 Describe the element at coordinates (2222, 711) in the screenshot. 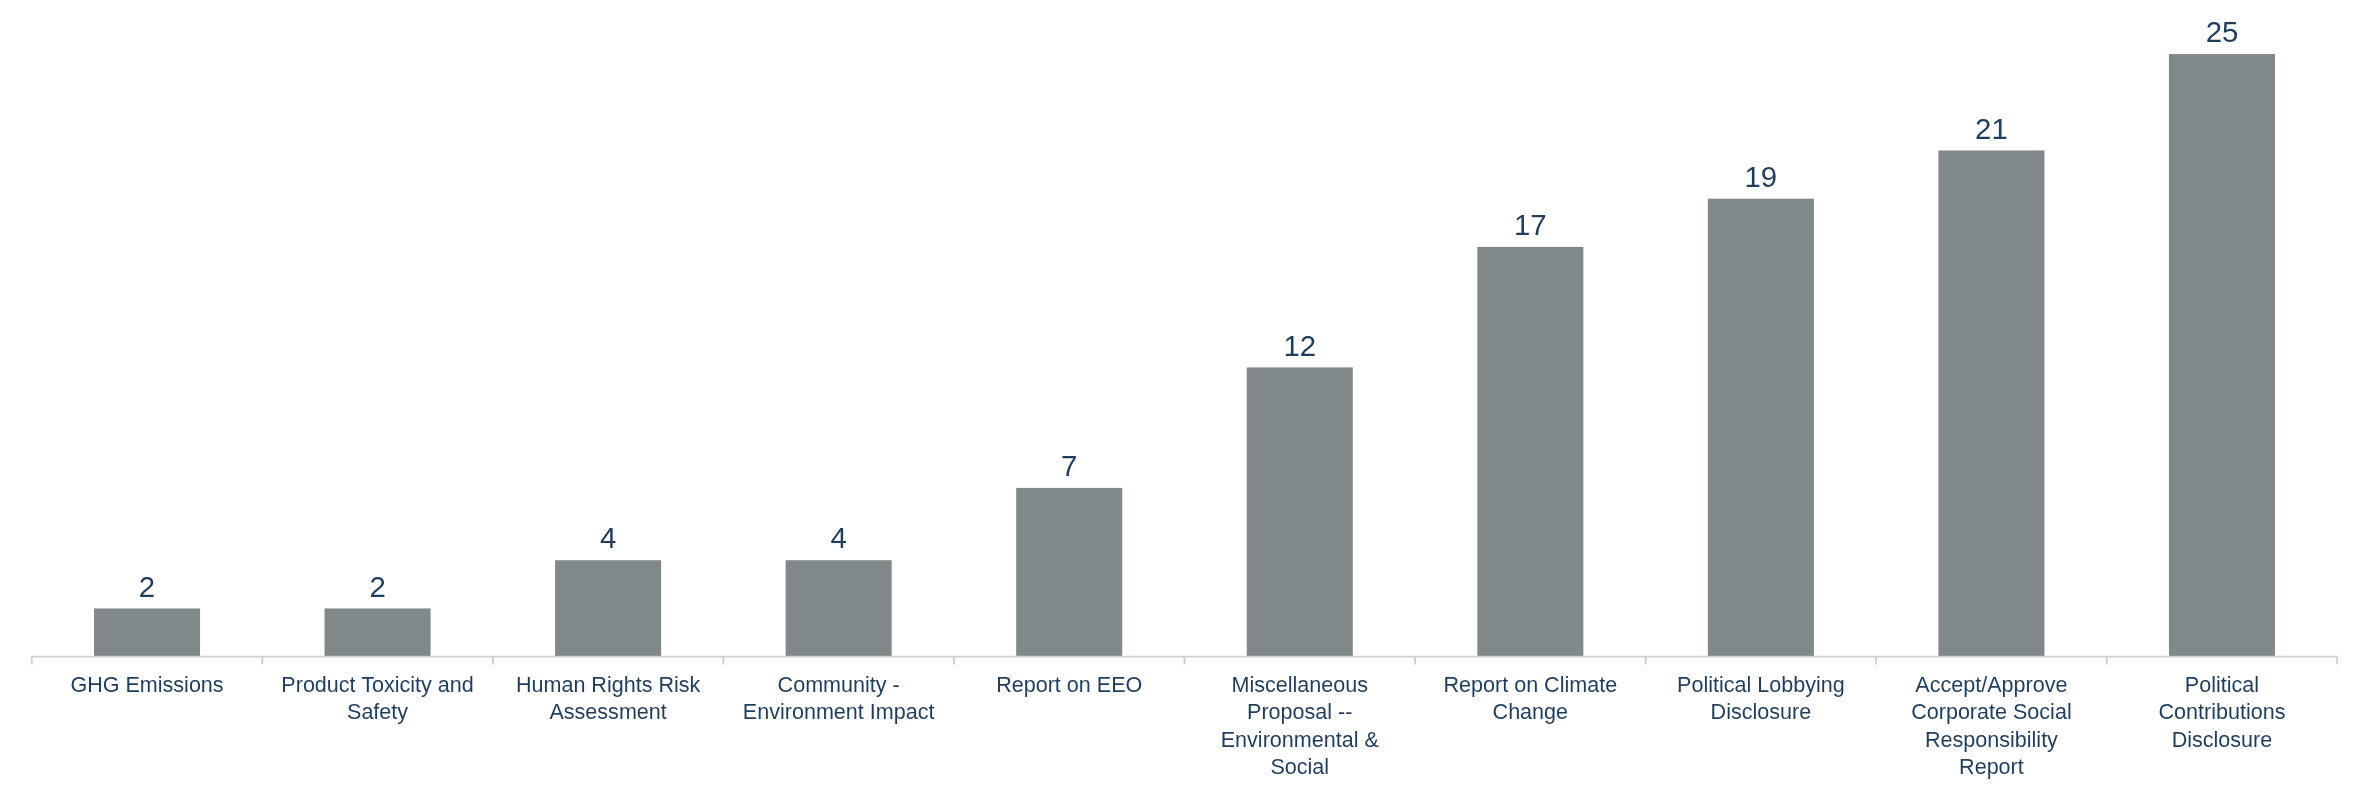

I see `x-tick-label: Political Contributions Disclosure` at that location.